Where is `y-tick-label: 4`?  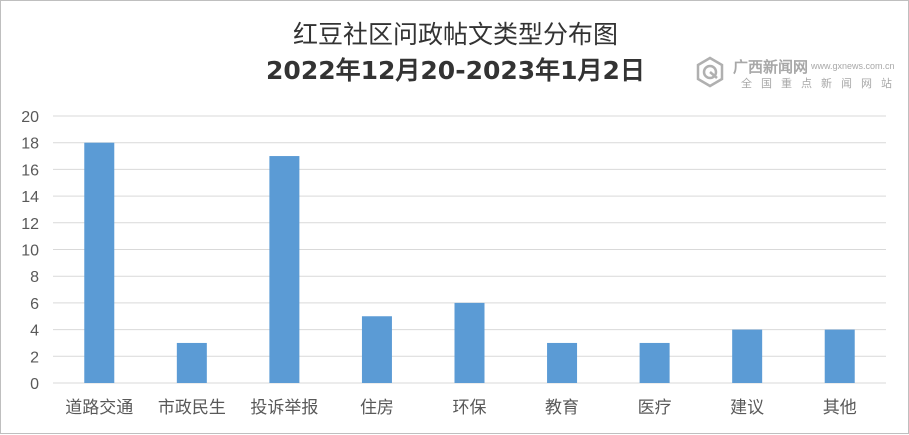
y-tick-label: 4 is located at coordinates (34, 331).